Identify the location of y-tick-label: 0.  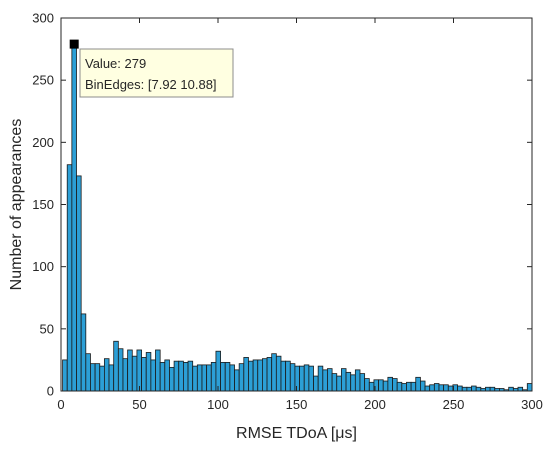
(50, 391).